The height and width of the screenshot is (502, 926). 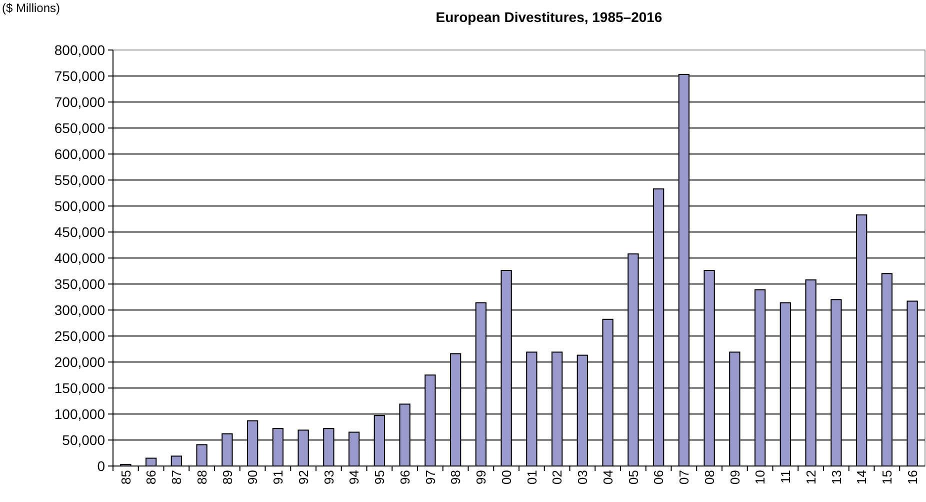 I want to click on y-tick-label: 350,000, so click(x=80, y=284).